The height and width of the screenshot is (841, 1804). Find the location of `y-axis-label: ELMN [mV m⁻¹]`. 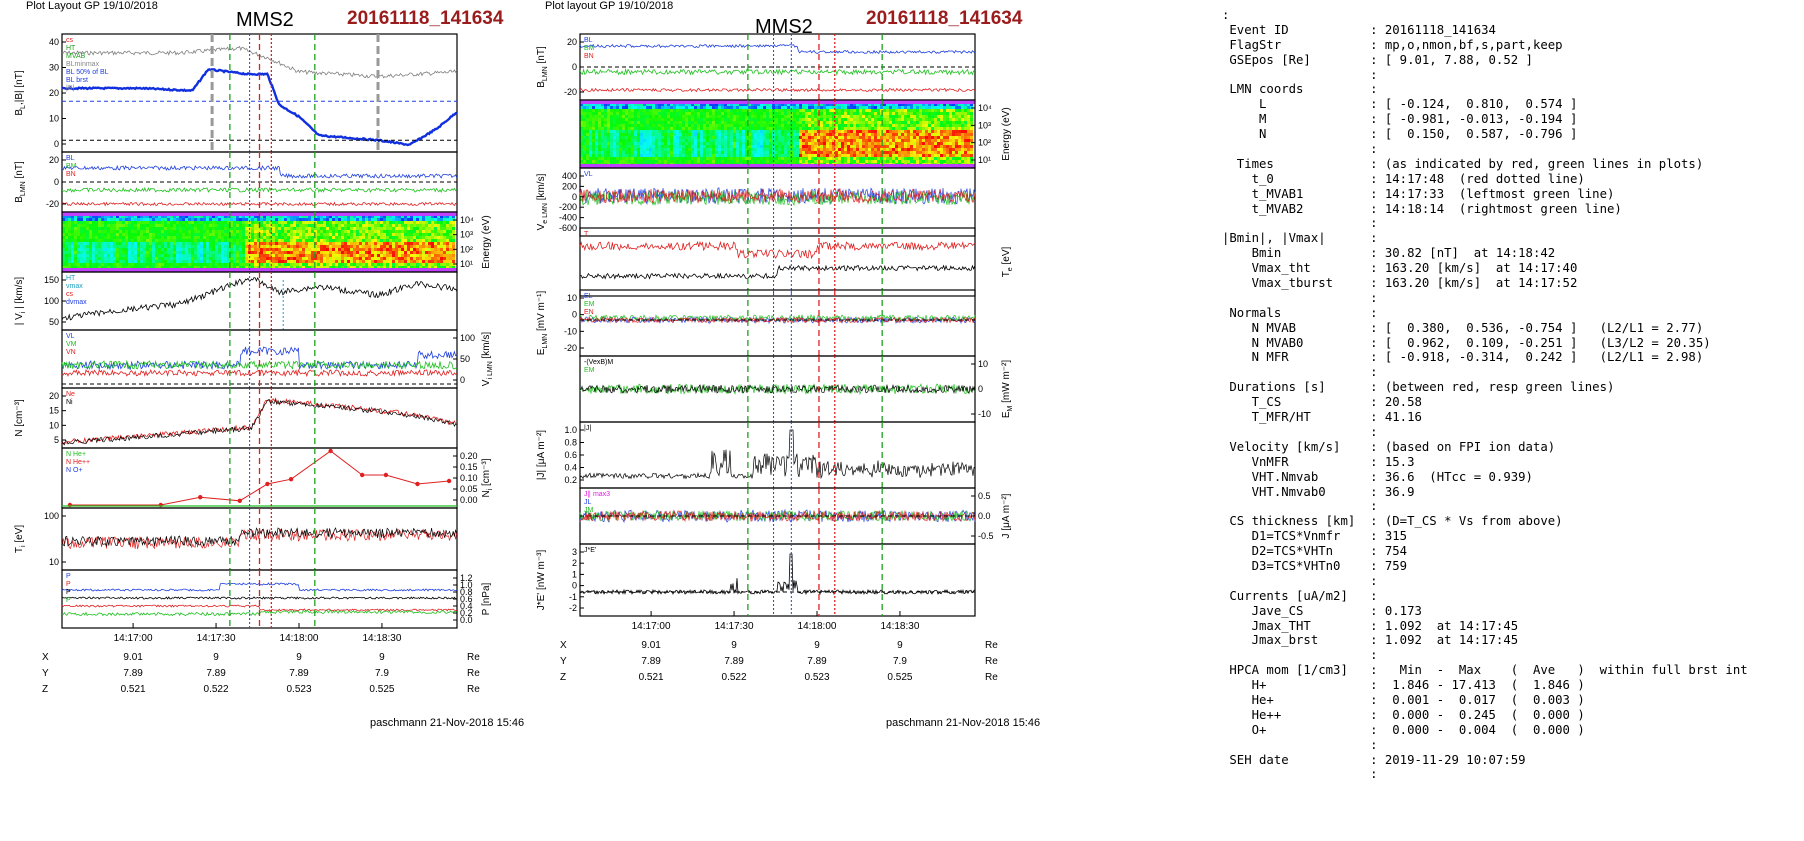

y-axis-label: ELMN [mV m⁻¹] is located at coordinates (542, 323).